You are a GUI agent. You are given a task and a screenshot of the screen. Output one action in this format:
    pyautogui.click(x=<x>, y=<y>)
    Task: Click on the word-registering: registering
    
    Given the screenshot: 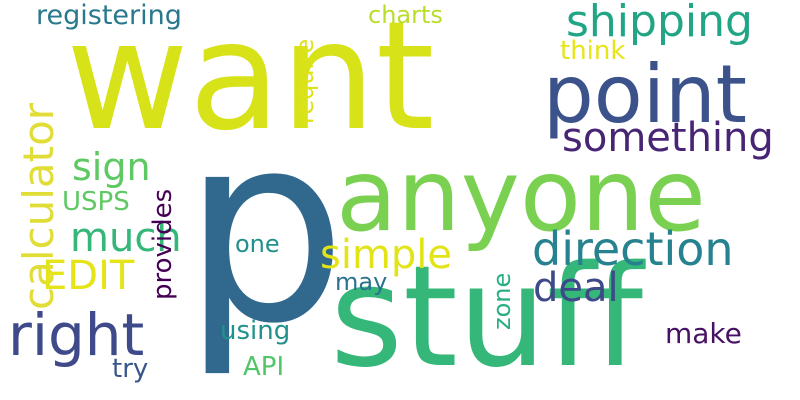 What is the action you would take?
    pyautogui.click(x=109, y=15)
    